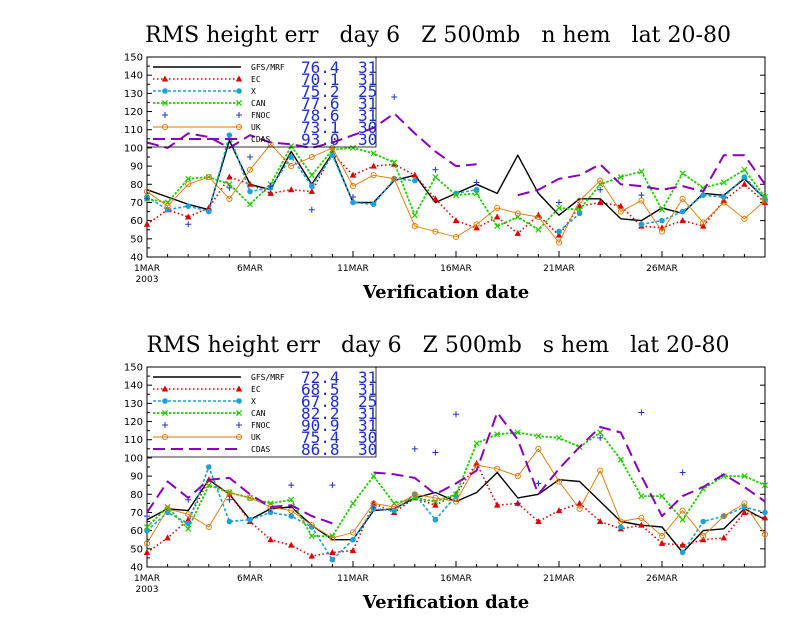  I want to click on x-tick-label: 16MAR, so click(456, 579).